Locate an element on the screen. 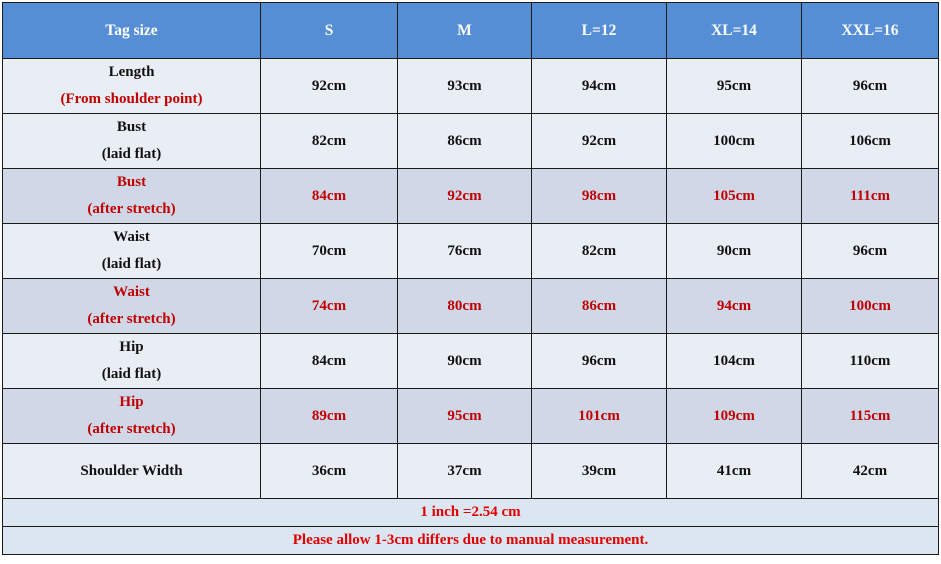 Image resolution: width=941 pixels, height=564 pixels. measurement-label: Length (From shoulder point) is located at coordinates (131, 86).